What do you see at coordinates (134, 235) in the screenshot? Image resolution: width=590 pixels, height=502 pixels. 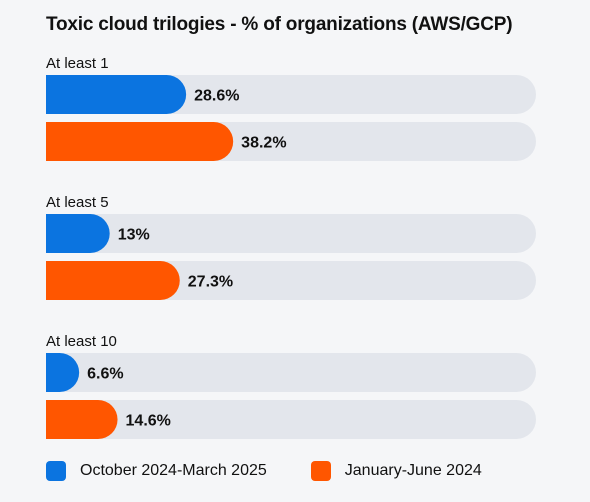 I see `data-label: 13%` at bounding box center [134, 235].